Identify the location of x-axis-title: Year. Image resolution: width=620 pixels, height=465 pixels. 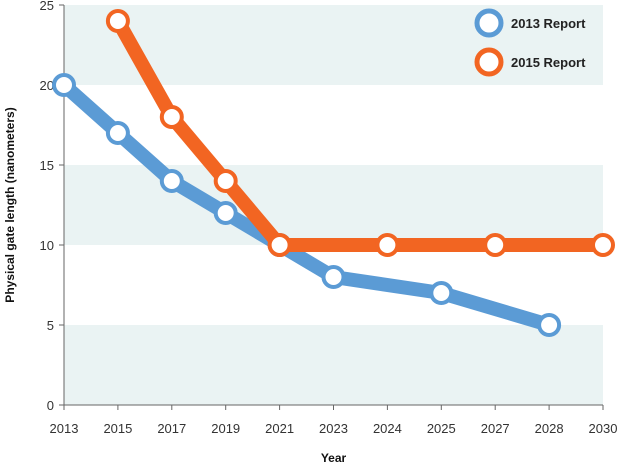
(334, 458).